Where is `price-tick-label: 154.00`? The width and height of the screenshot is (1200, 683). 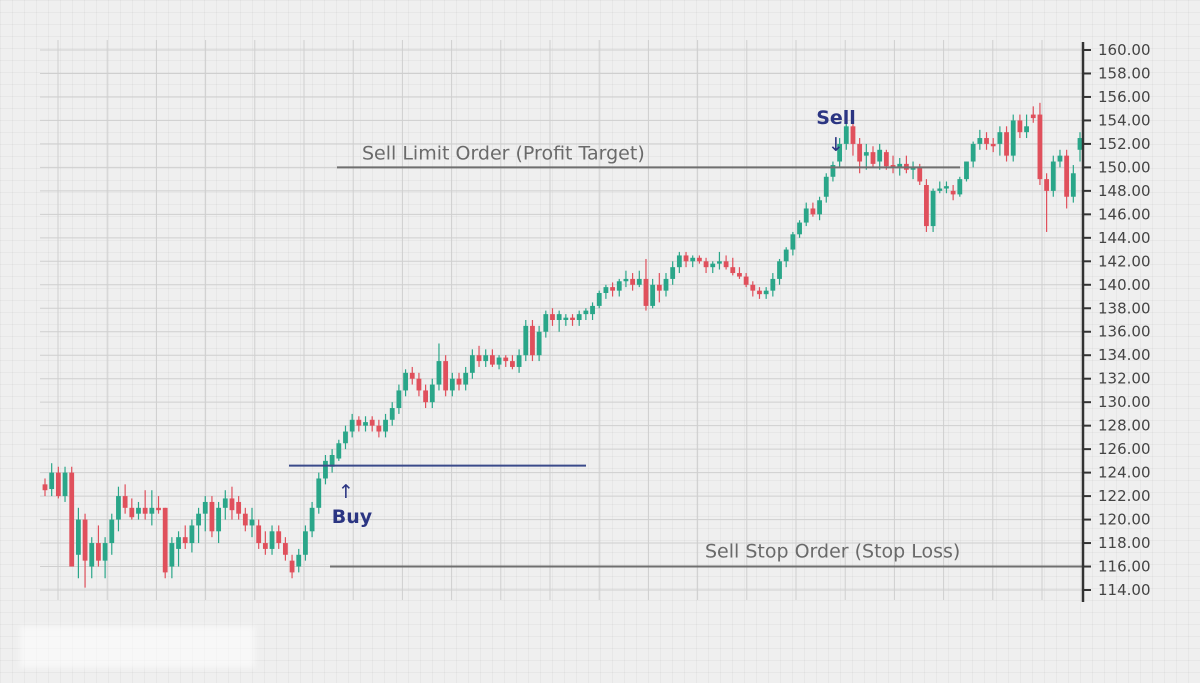 price-tick-label: 154.00 is located at coordinates (1124, 120).